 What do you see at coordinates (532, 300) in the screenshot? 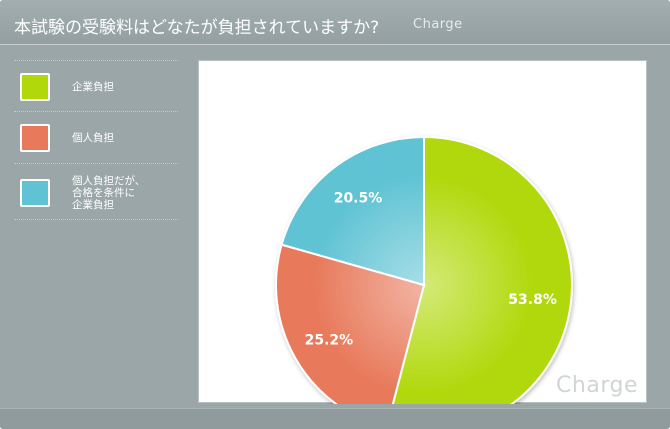
I see `slice-value-label: 53.8%` at bounding box center [532, 300].